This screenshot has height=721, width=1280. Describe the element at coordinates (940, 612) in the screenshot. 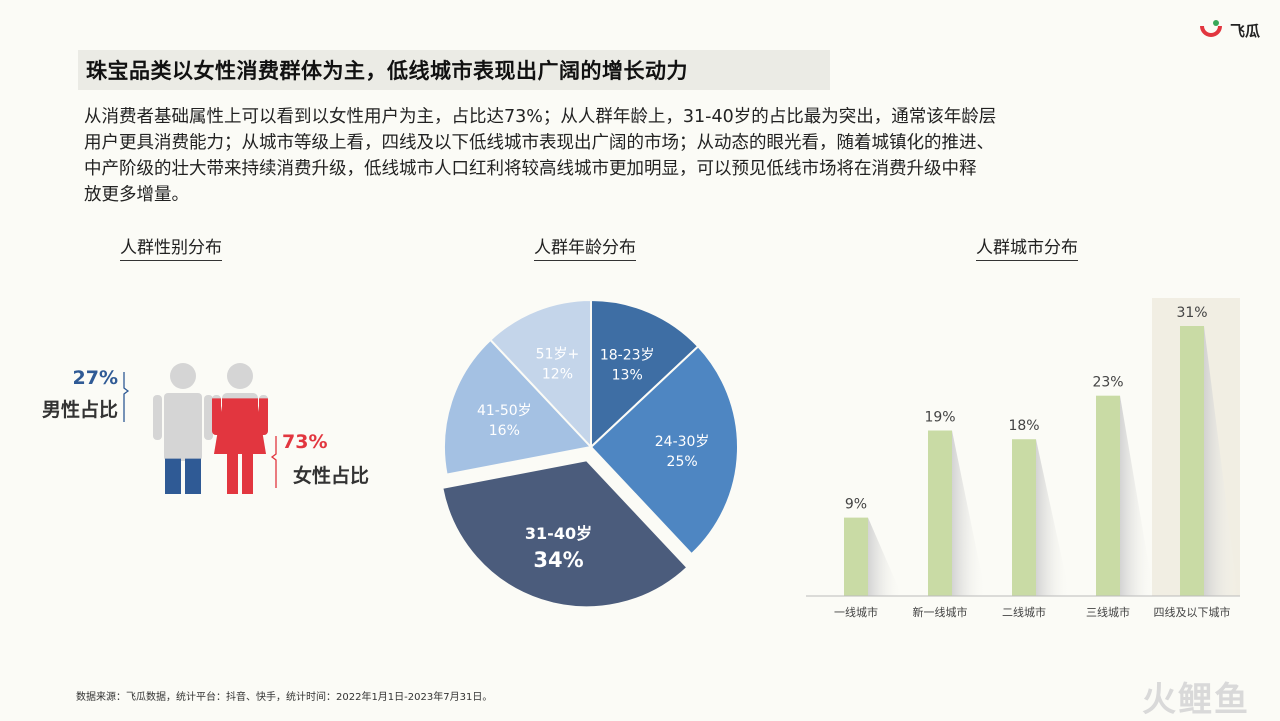

I see `x-tick-label: 新一线城市` at that location.